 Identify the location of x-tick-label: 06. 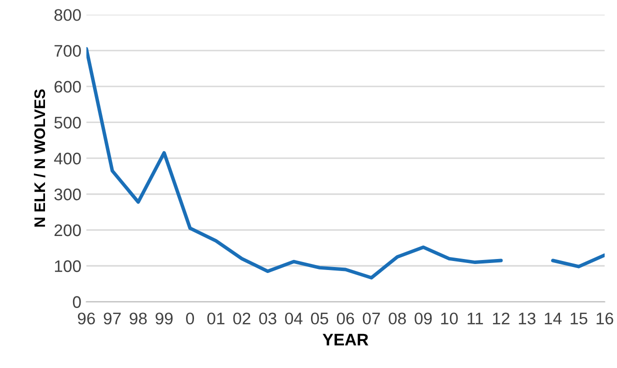
(345, 318).